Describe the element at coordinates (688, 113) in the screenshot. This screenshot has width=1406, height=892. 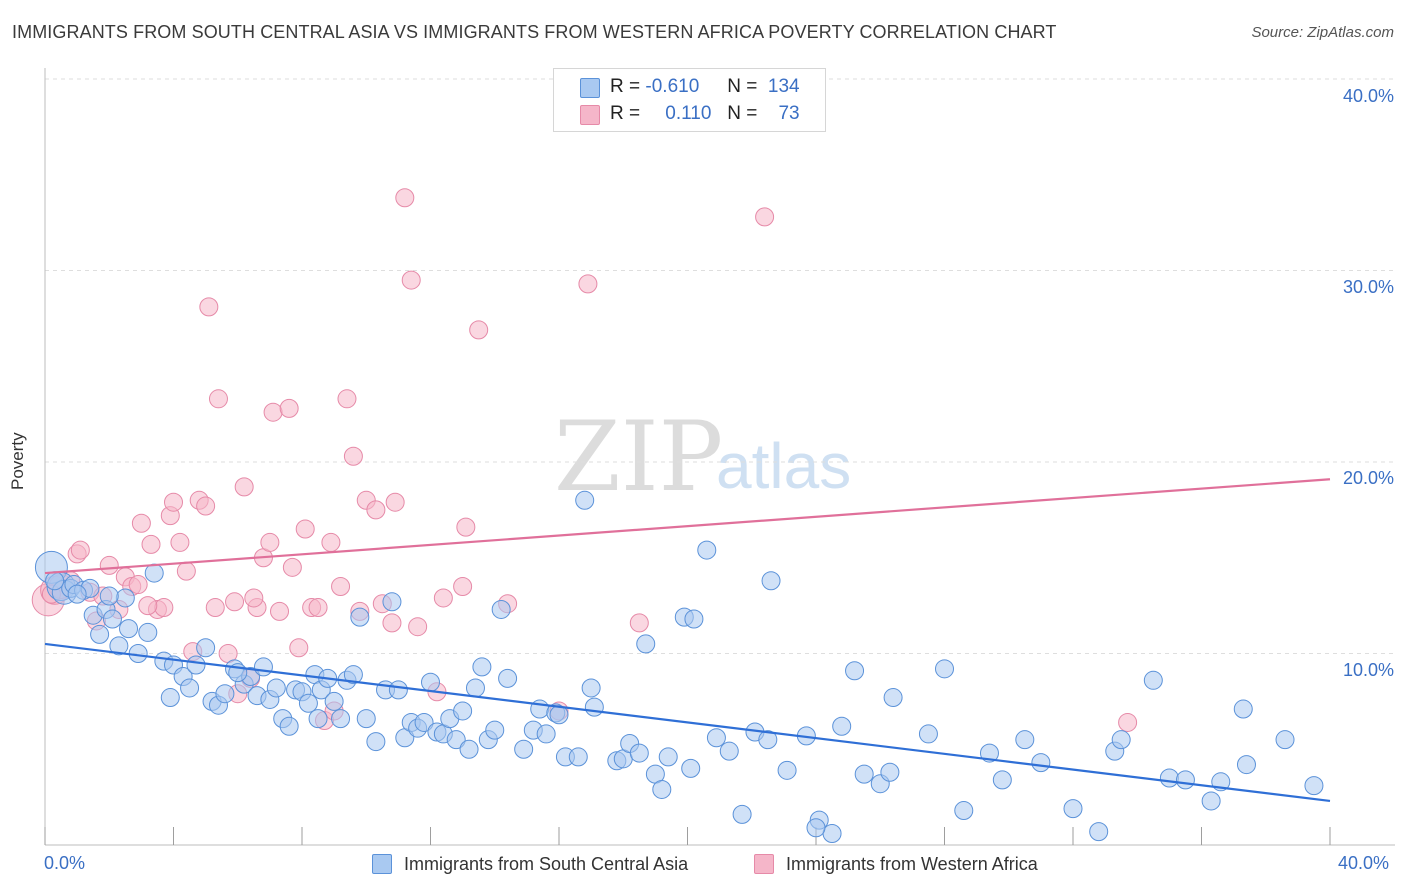
I see `r-value: 0.110` at that location.